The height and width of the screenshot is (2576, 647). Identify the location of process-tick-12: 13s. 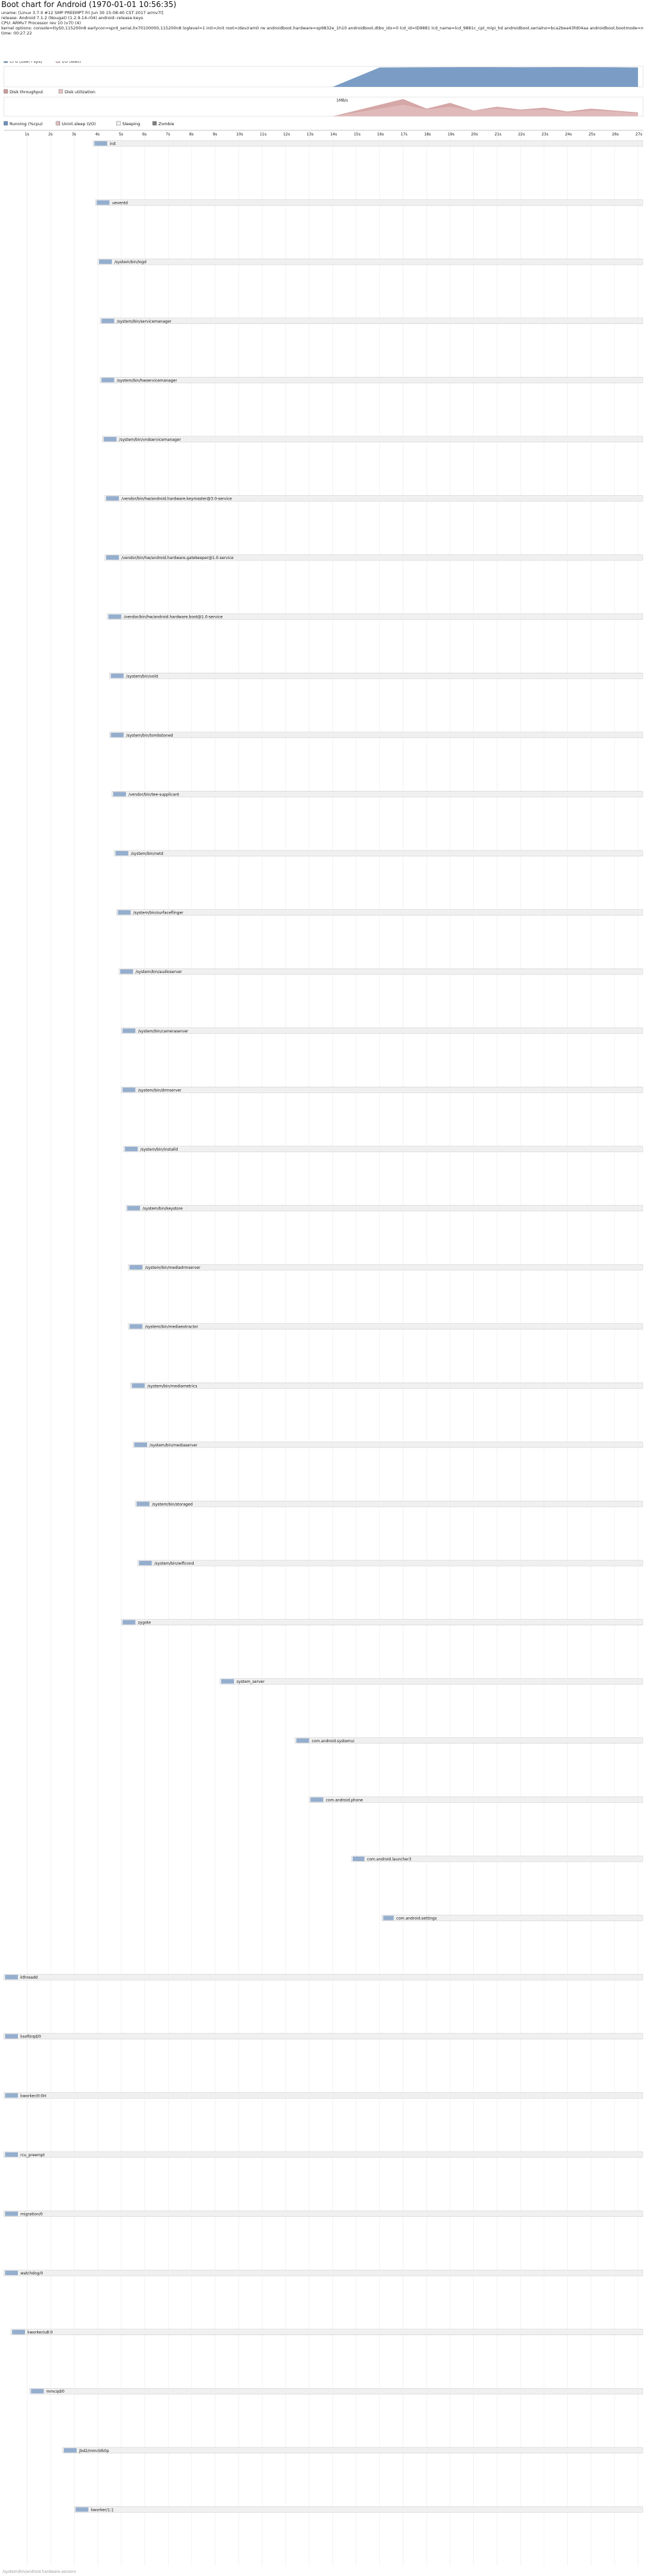
(310, 134).